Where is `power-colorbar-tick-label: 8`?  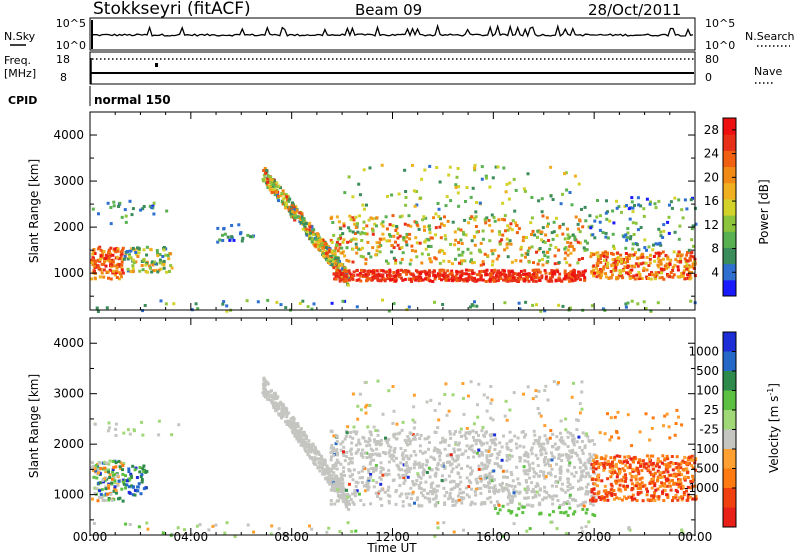
power-colorbar-tick-label: 8 is located at coordinates (715, 249).